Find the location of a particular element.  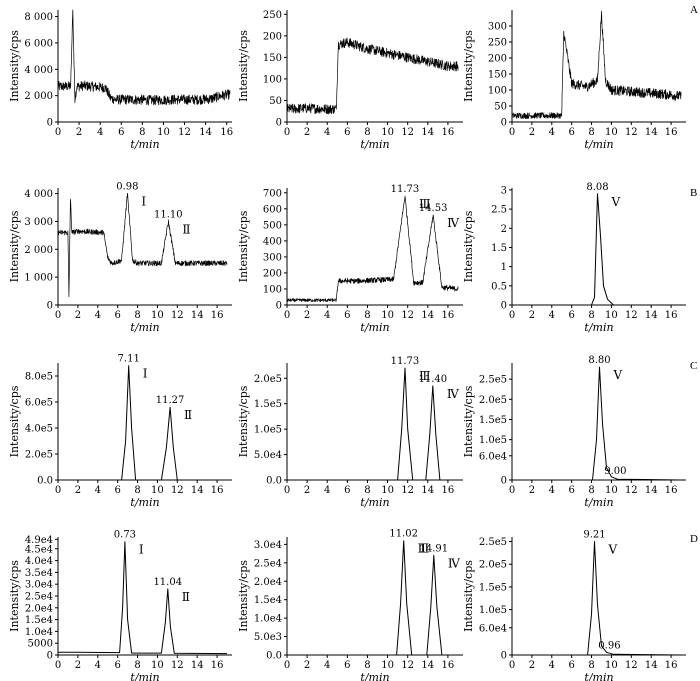

y-tick-label: 0.0 is located at coordinates (274, 481).